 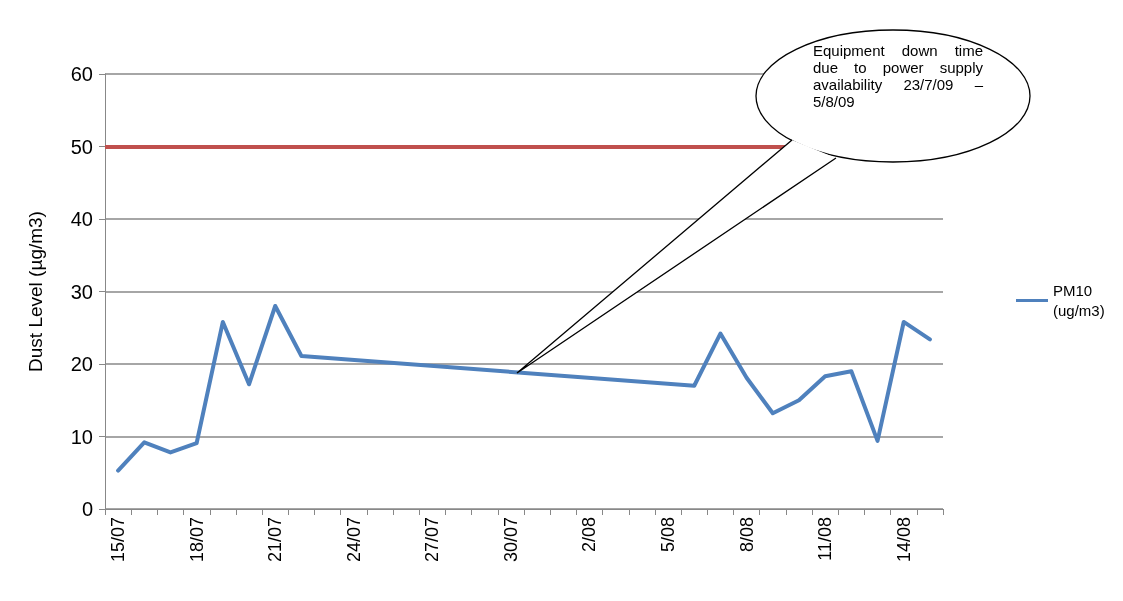 What do you see at coordinates (81, 291) in the screenshot?
I see `y-tick-label: 30` at bounding box center [81, 291].